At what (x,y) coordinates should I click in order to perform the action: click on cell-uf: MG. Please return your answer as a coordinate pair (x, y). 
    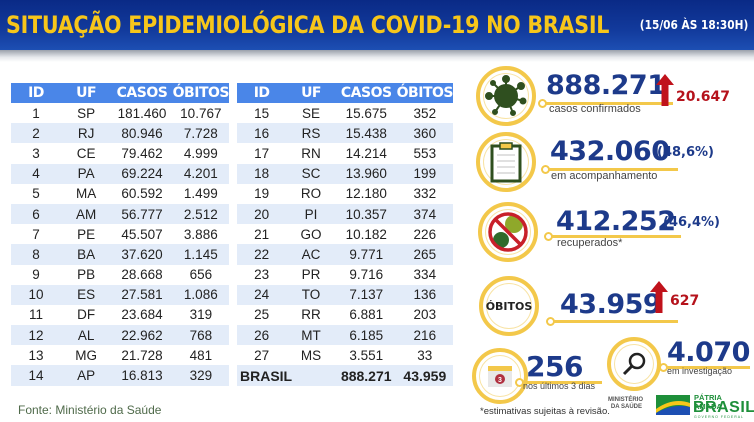
    Looking at the image, I should click on (86, 355).